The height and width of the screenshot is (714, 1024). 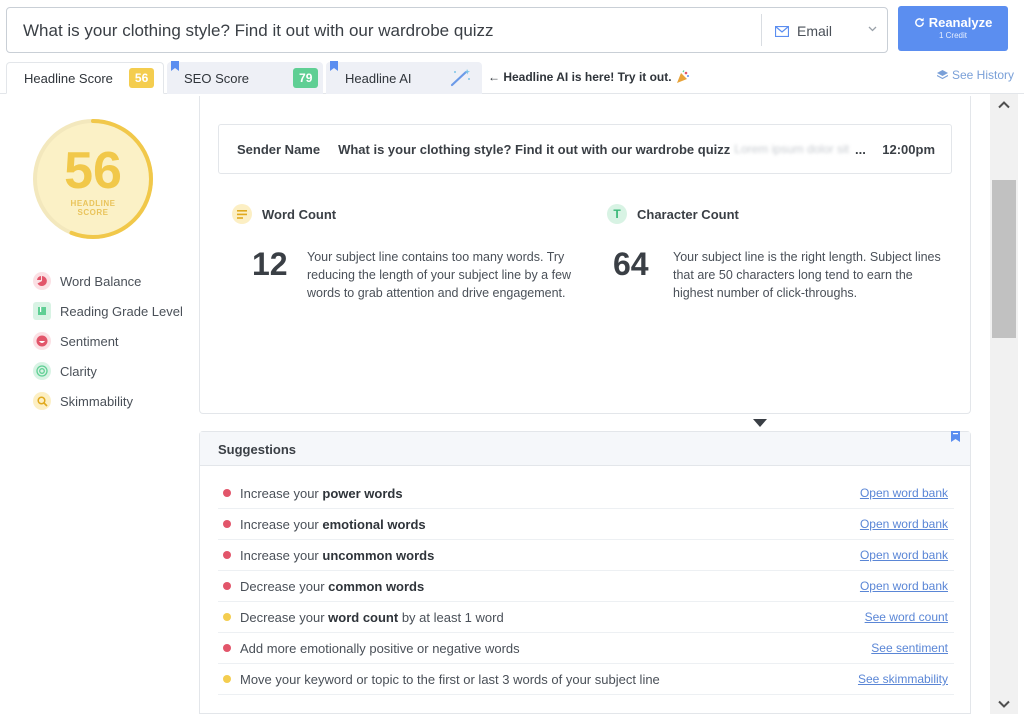 I want to click on reanalyze-label: Reanalyze, so click(x=960, y=22).